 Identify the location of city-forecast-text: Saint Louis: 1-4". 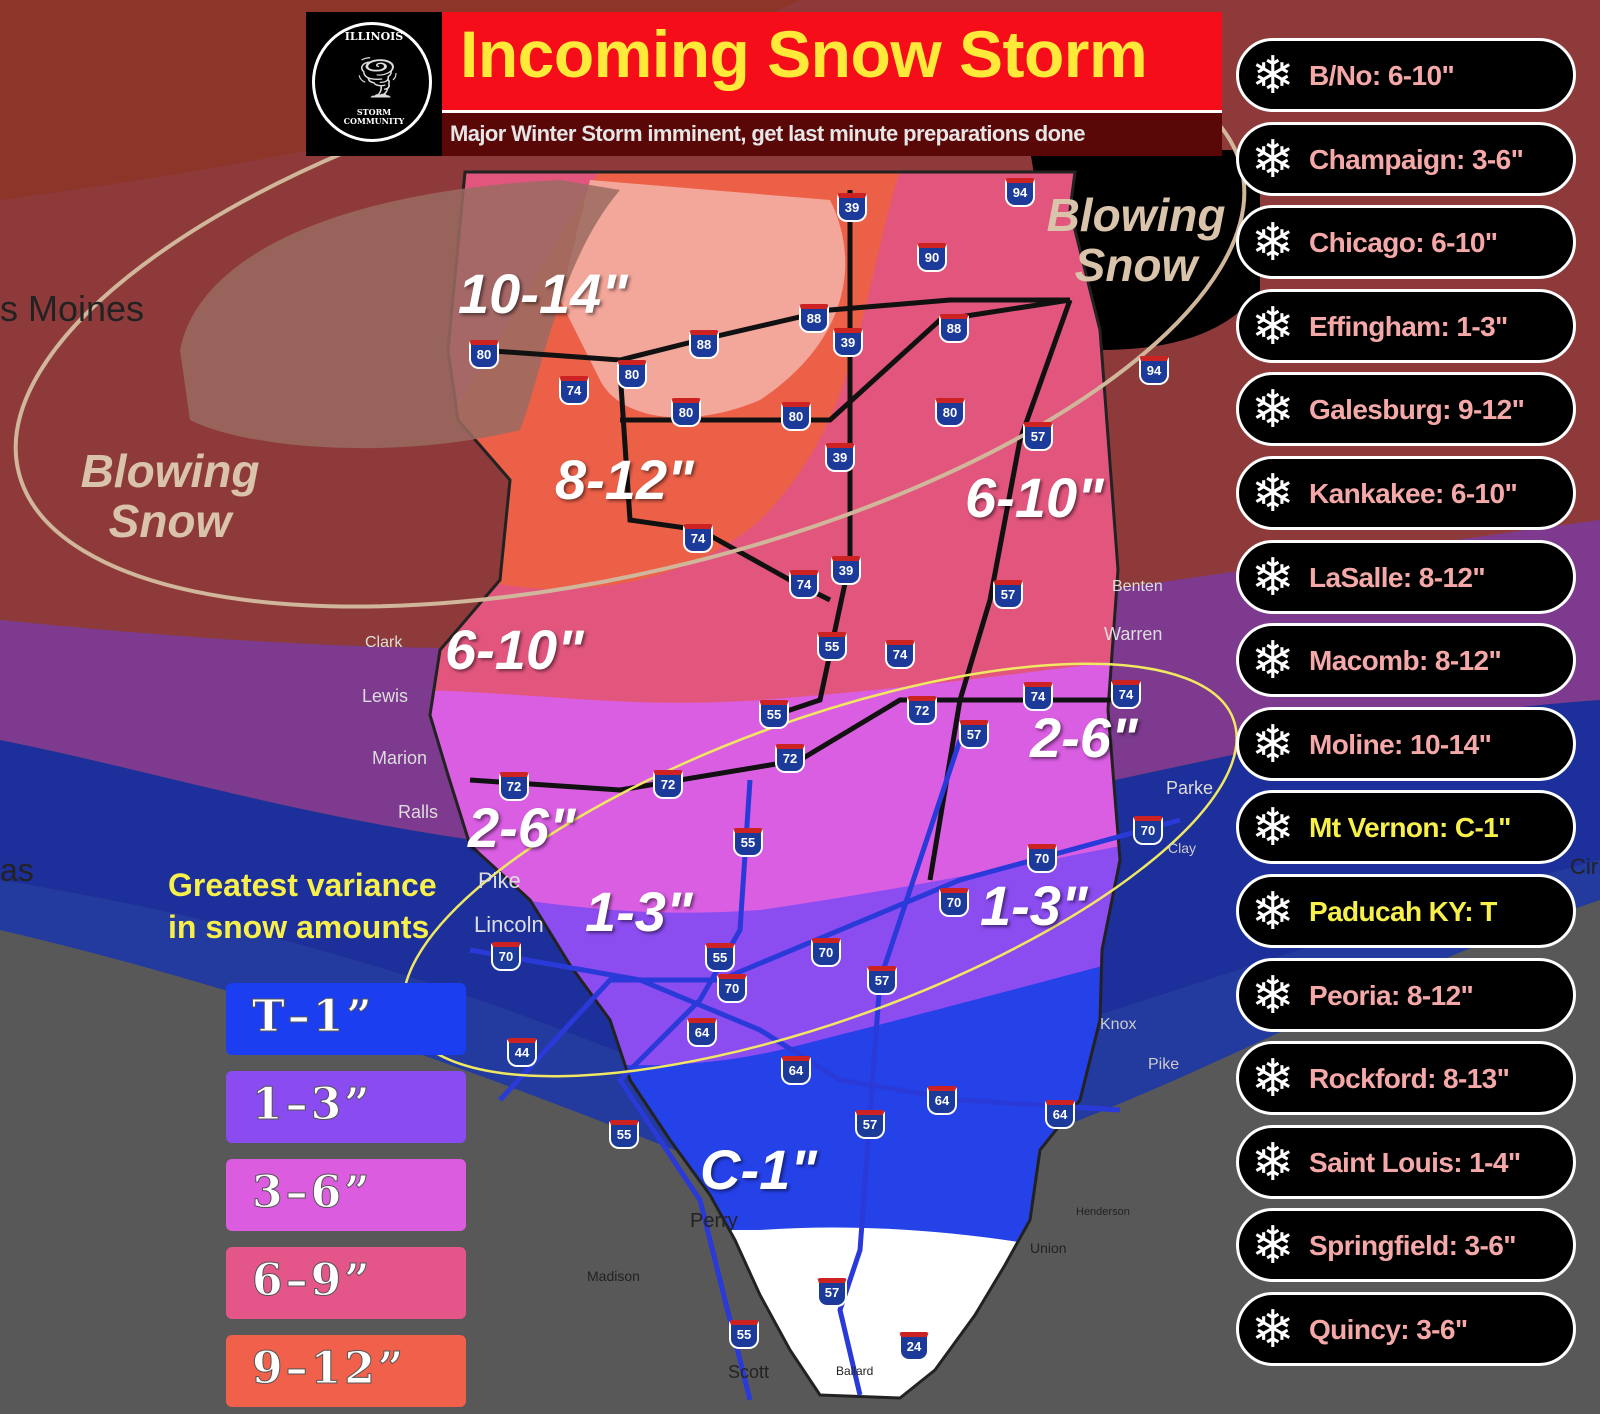
(1415, 1162).